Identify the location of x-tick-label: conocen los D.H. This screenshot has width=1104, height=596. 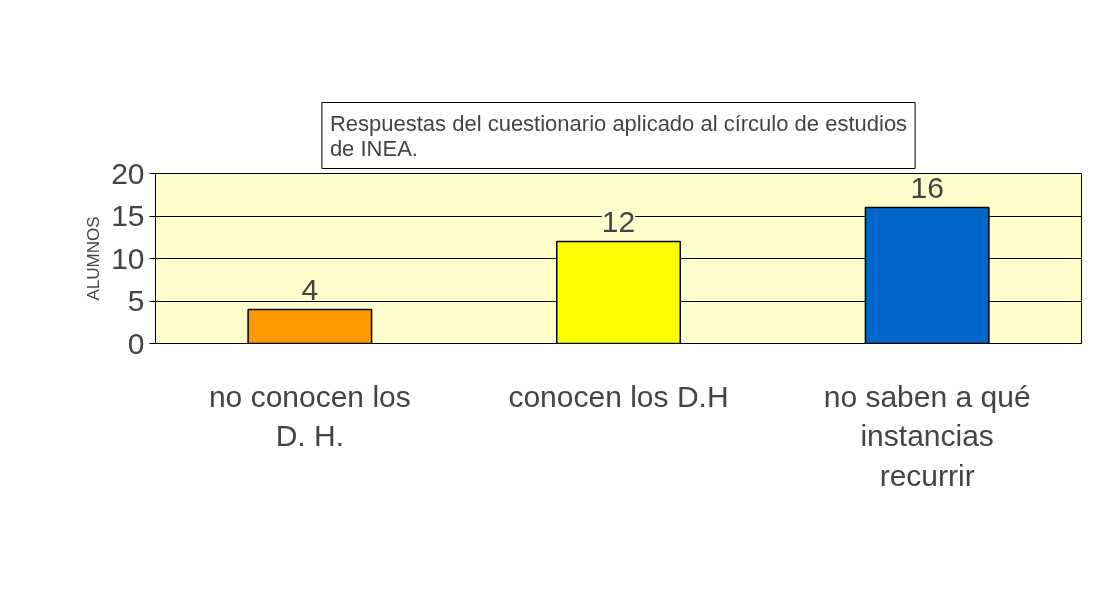
(618, 396).